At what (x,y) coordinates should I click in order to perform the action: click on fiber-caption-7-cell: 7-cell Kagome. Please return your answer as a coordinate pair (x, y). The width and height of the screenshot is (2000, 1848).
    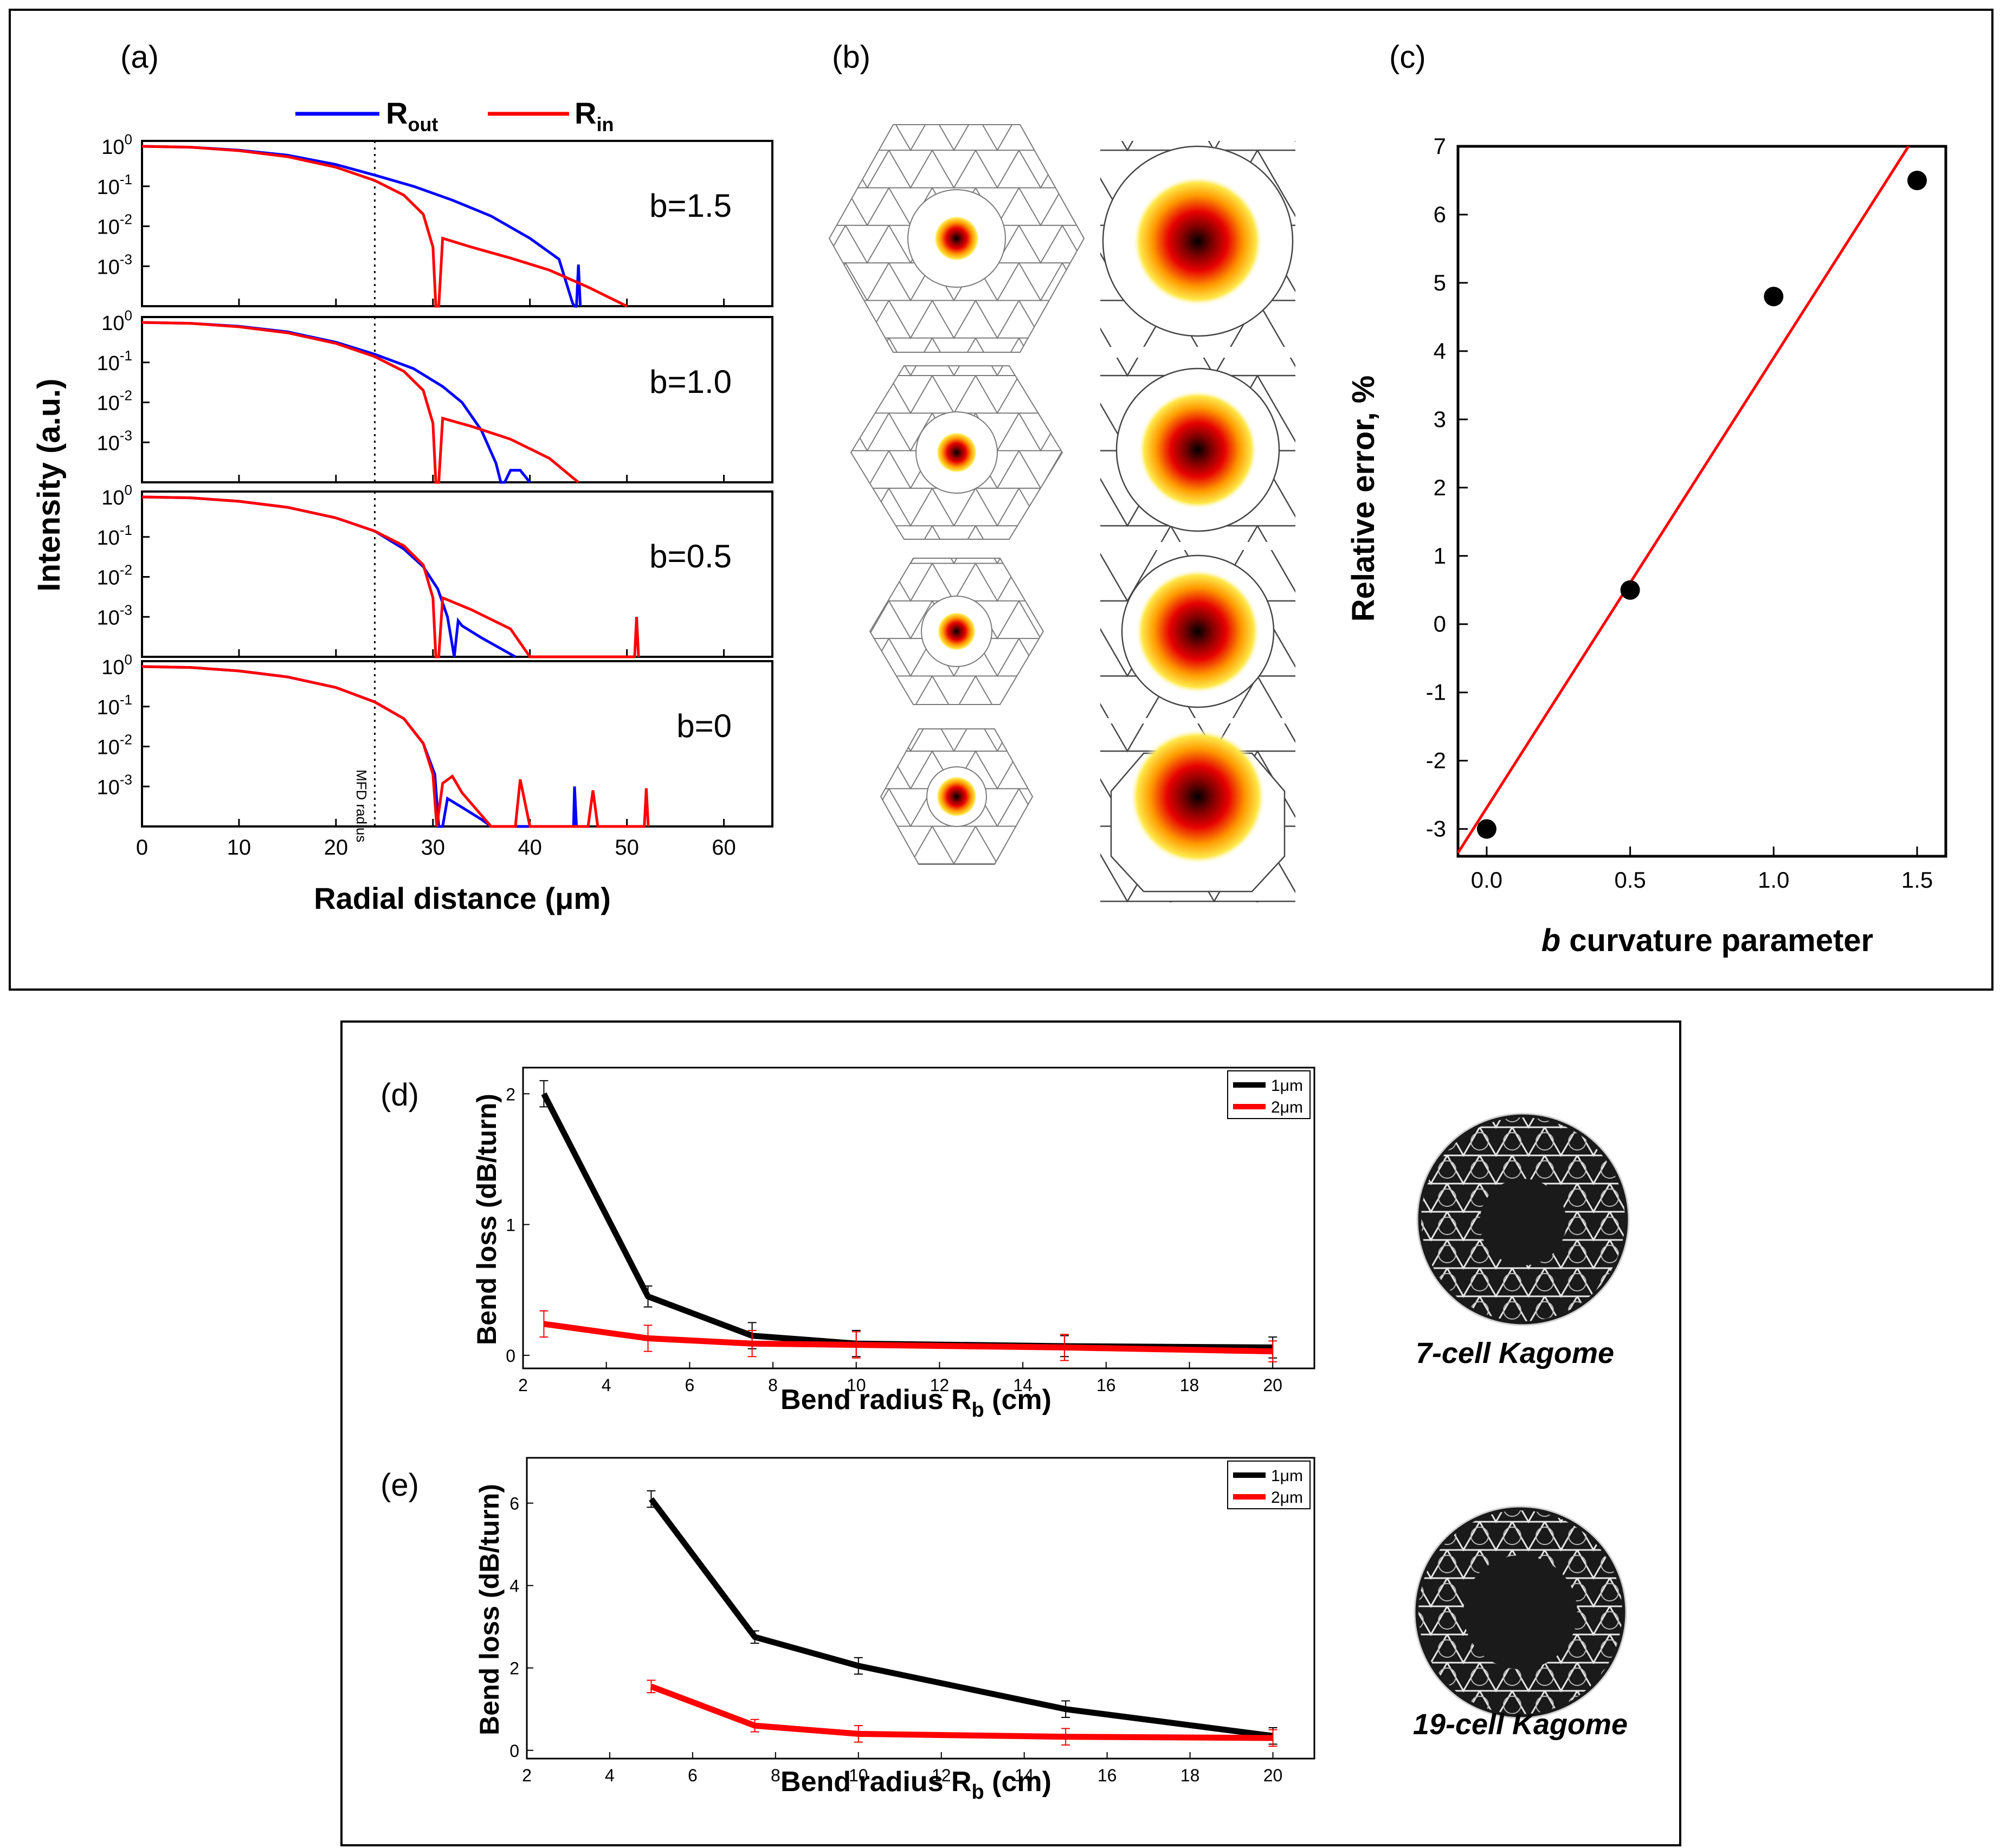
    Looking at the image, I should click on (1515, 1353).